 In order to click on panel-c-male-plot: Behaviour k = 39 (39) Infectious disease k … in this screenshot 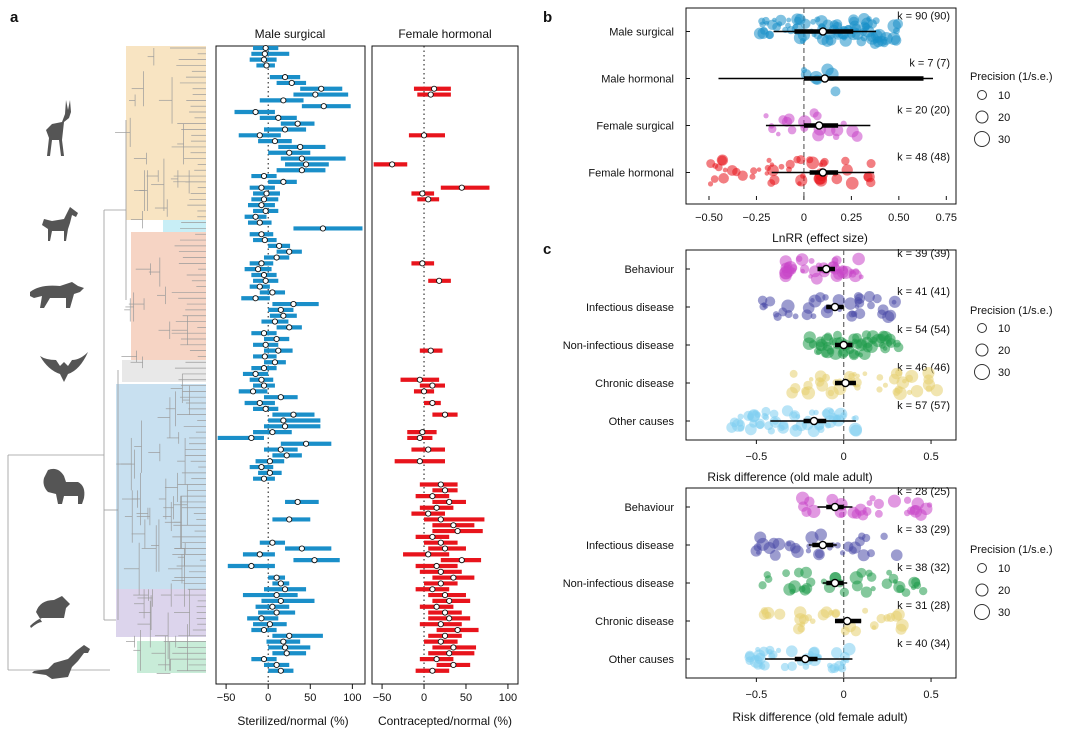, I will do `click(756, 355)`.